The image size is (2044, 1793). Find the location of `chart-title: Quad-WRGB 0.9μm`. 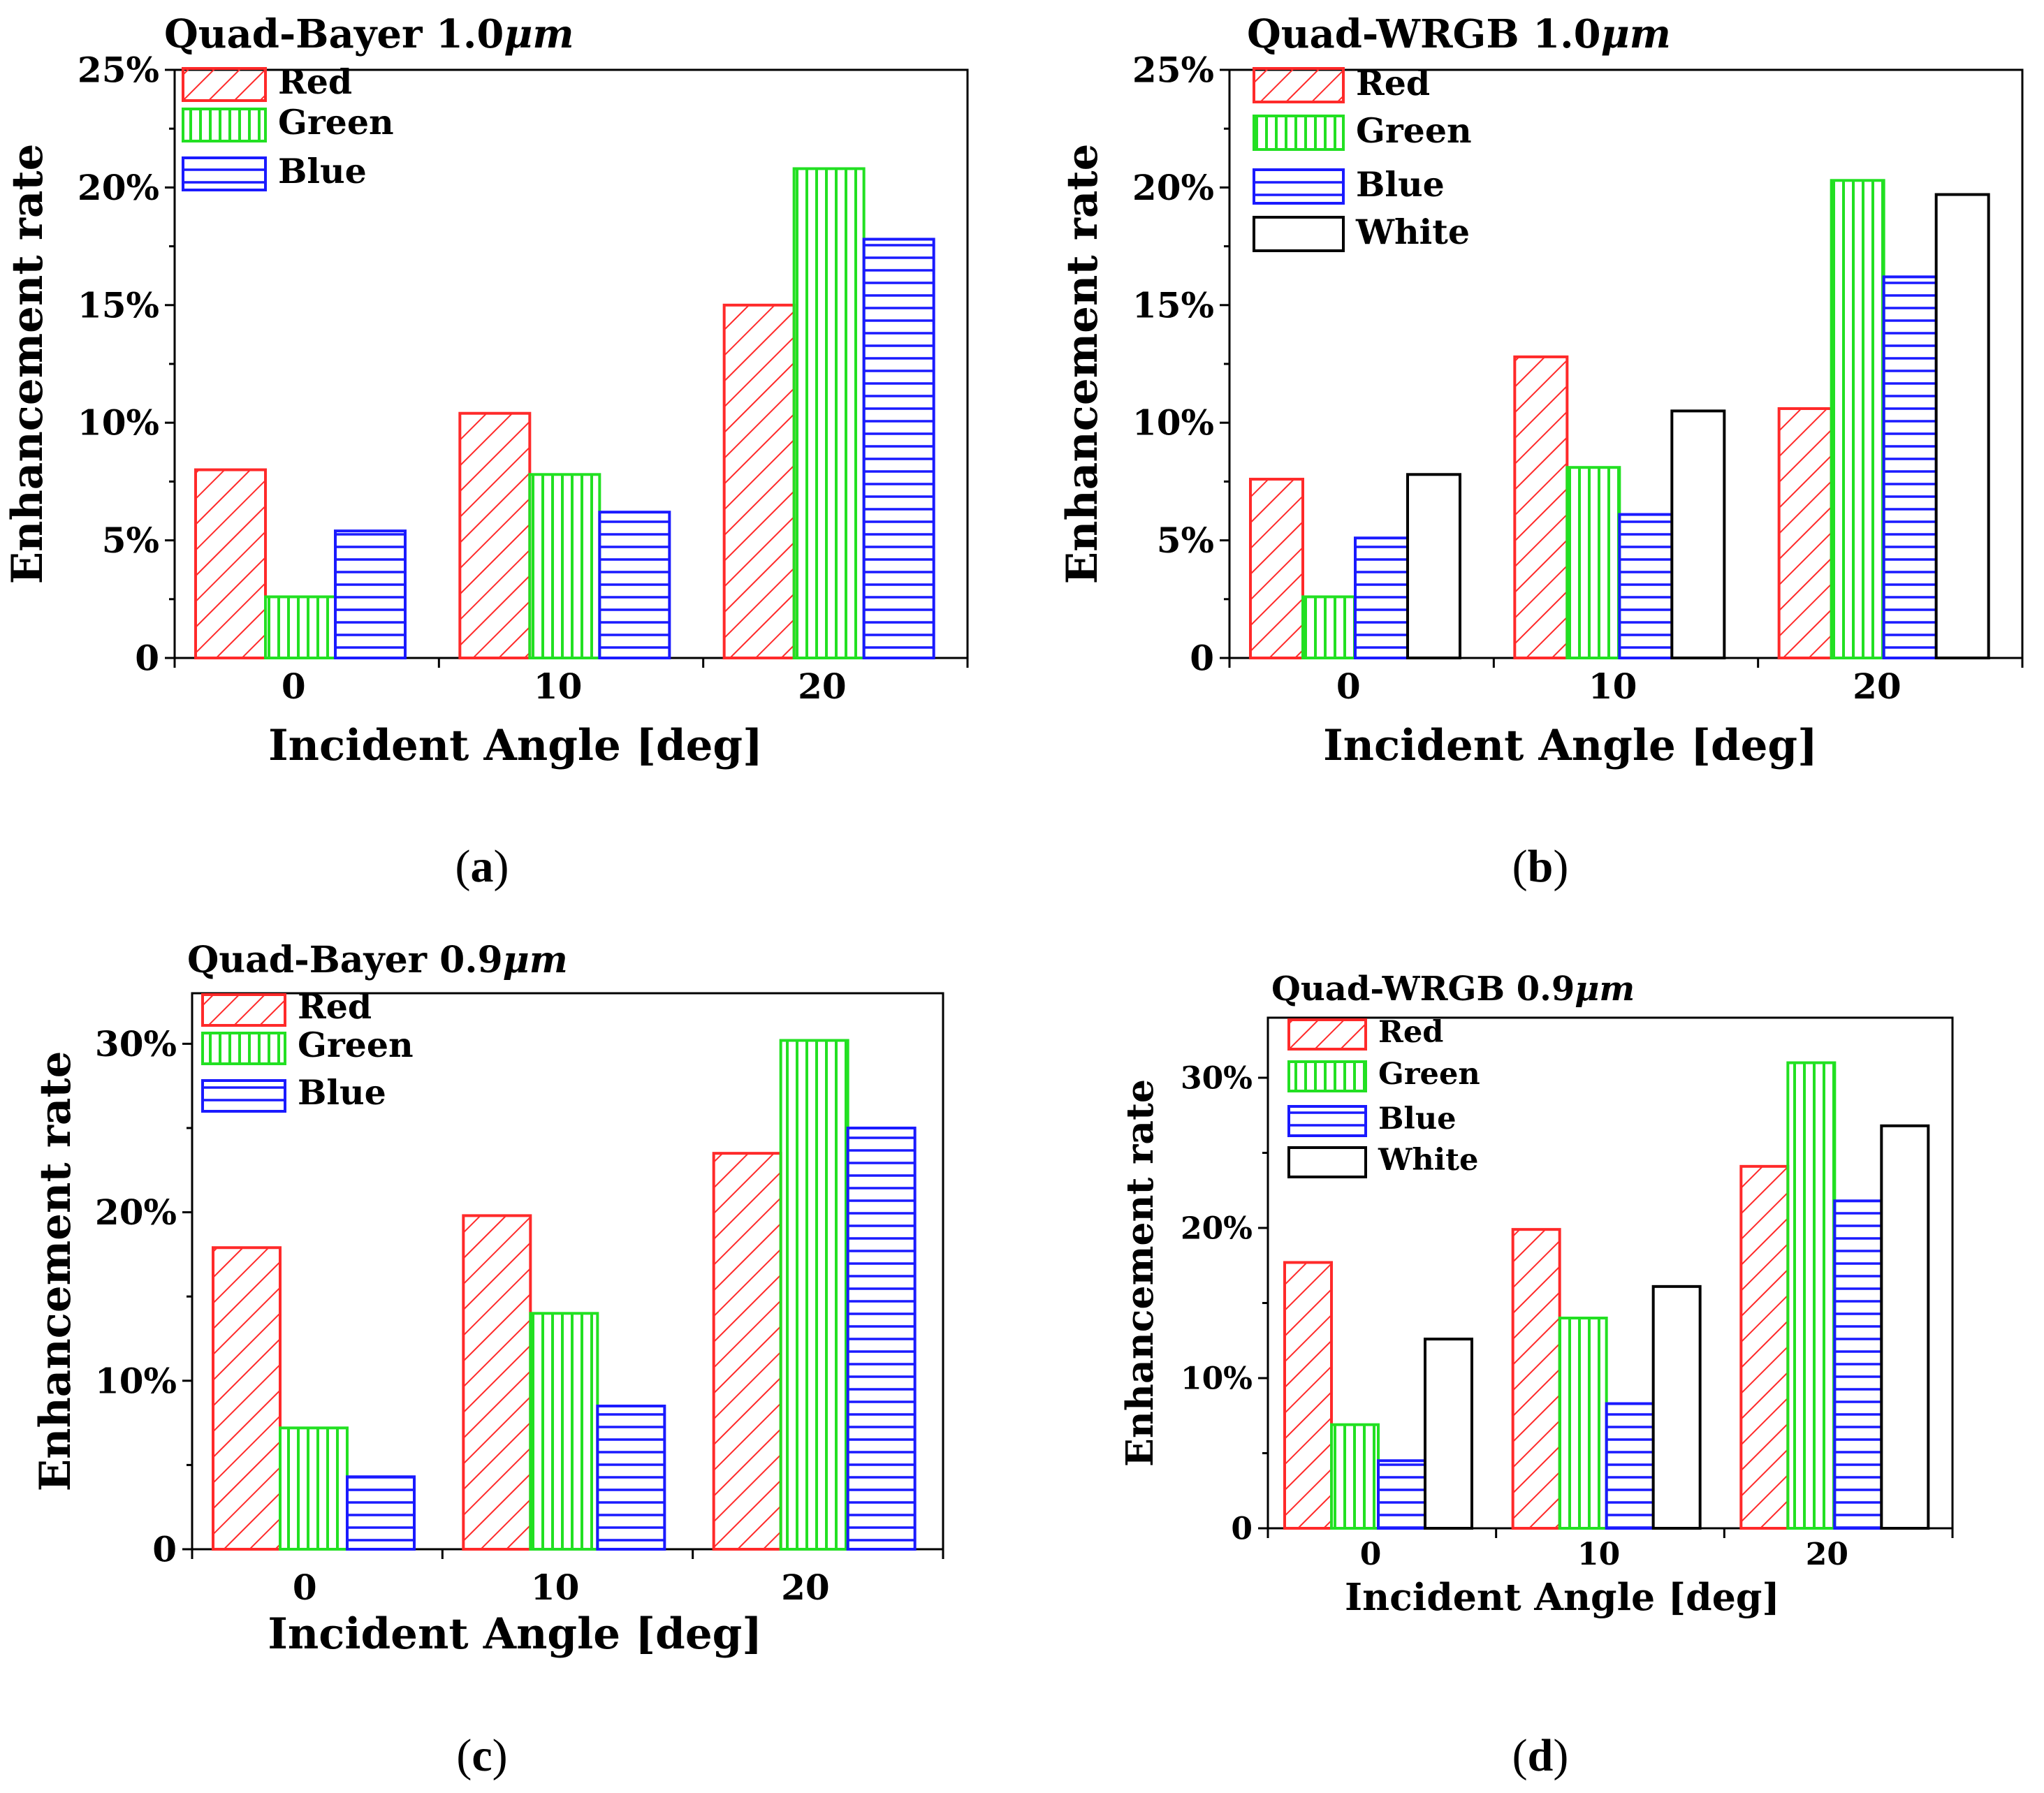

chart-title: Quad-WRGB 0.9μm is located at coordinates (1453, 989).